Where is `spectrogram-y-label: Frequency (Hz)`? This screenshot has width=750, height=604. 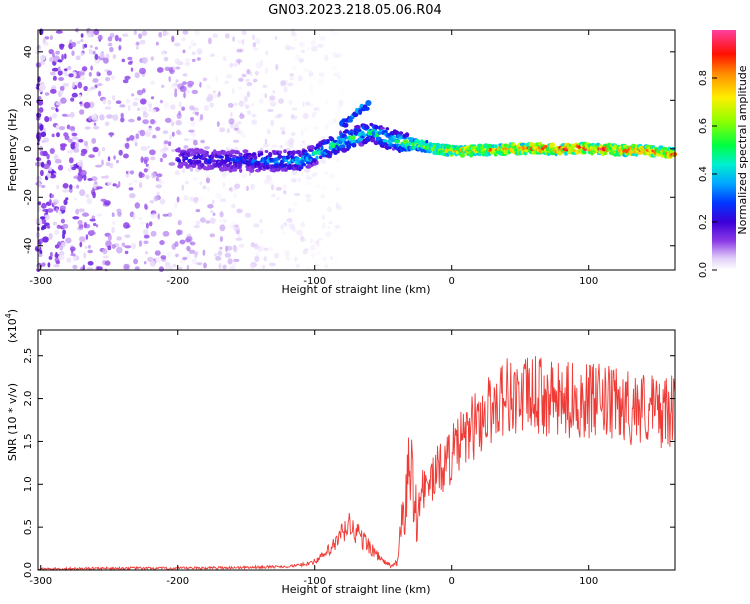 spectrogram-y-label: Frequency (Hz) is located at coordinates (12, 150).